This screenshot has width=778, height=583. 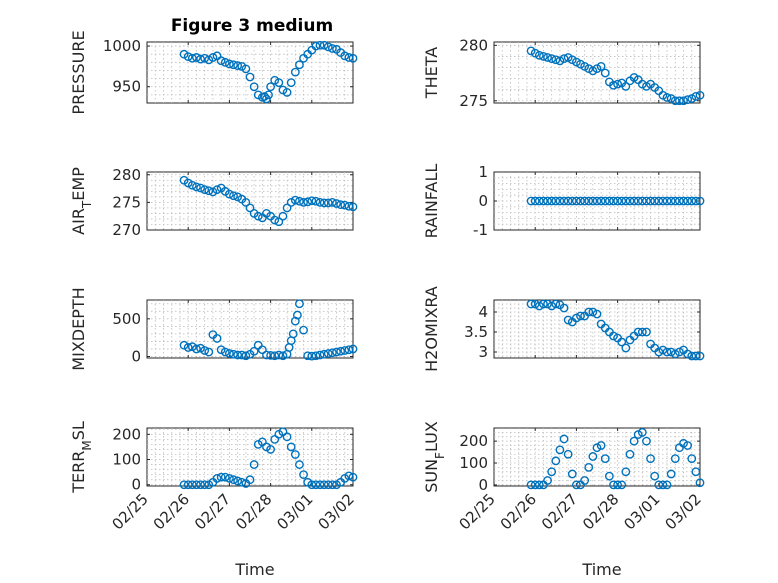 What do you see at coordinates (171, 511) in the screenshot?
I see `x-tick-label: 02/26` at bounding box center [171, 511].